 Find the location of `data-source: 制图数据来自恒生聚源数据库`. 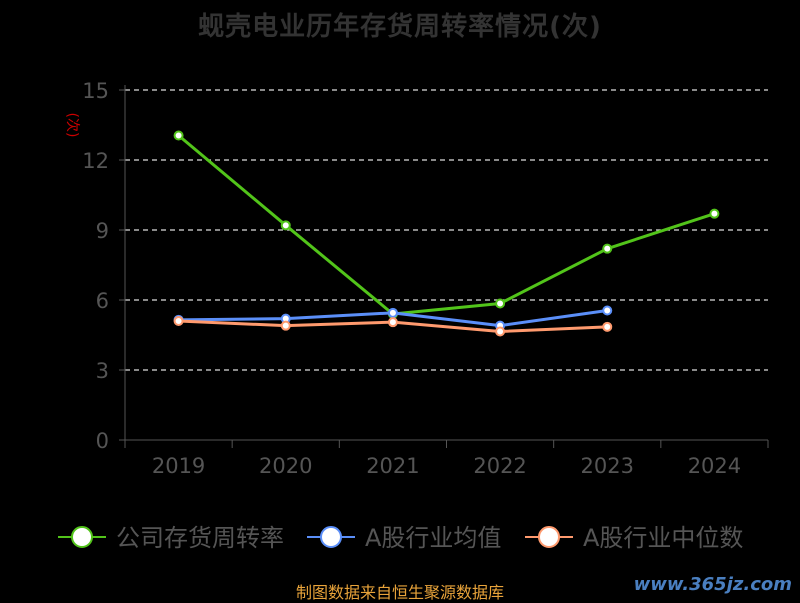

data-source: 制图数据来自恒生聚源数据库 is located at coordinates (399, 592).